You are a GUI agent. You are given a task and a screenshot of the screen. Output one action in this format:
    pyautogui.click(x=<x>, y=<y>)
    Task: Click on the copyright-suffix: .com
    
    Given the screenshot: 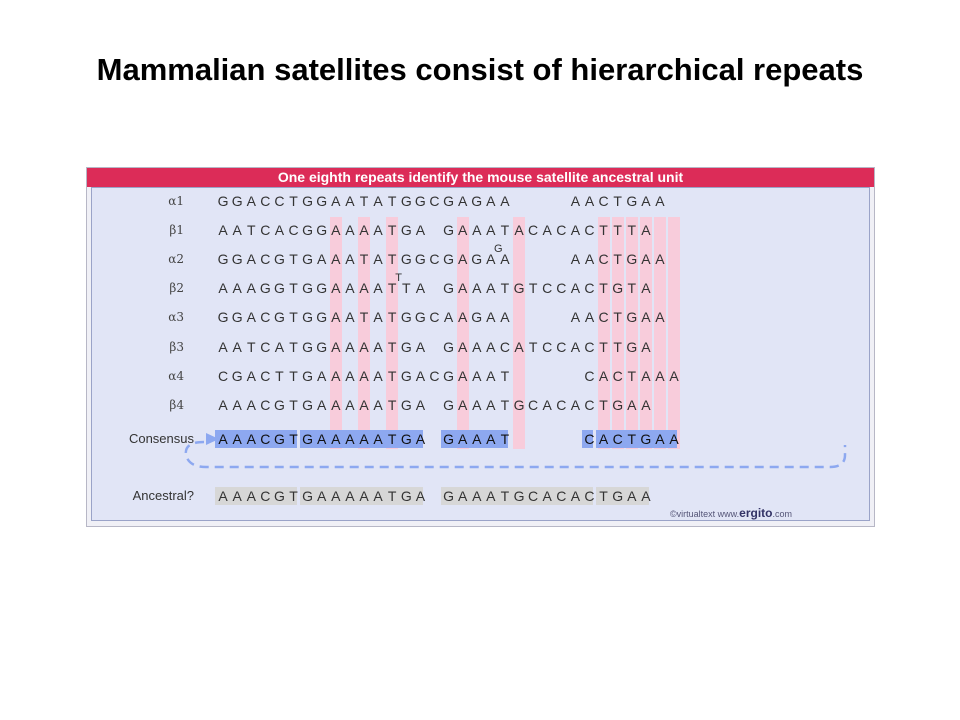 What is the action you would take?
    pyautogui.click(x=782, y=514)
    